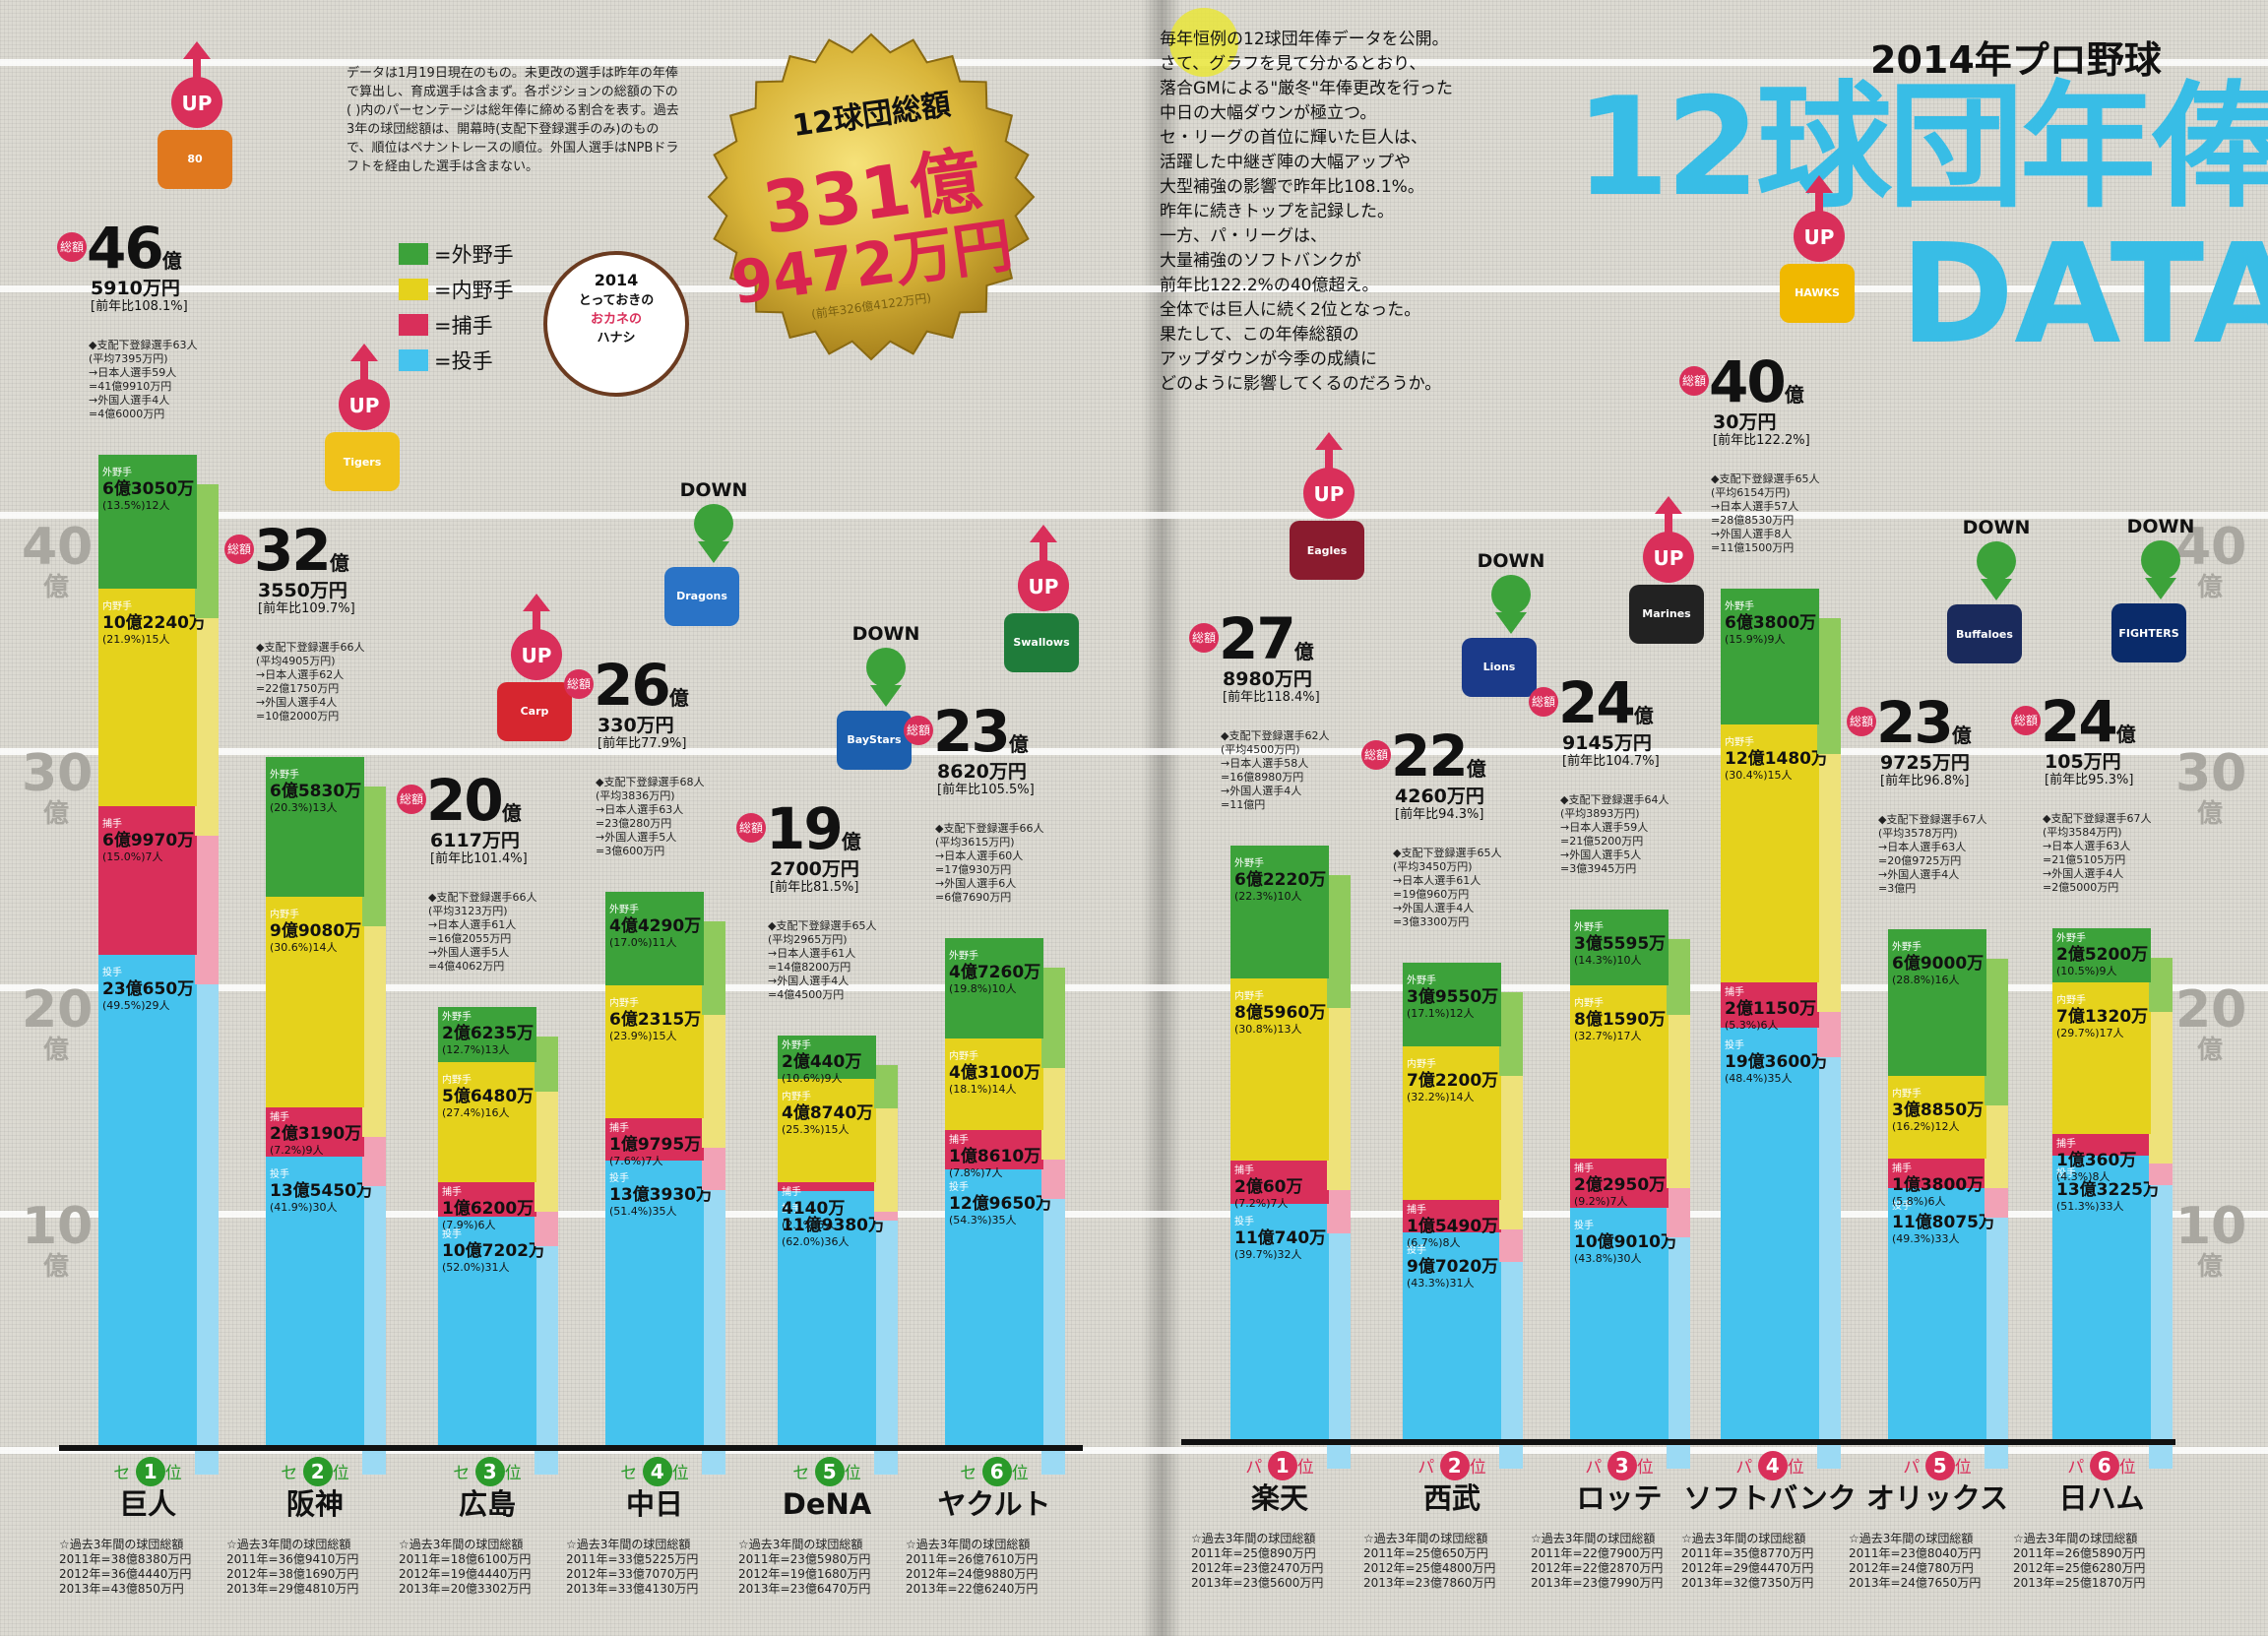  What do you see at coordinates (292, 1589) in the screenshot?
I see `history-line: 2013年=29億4810万円` at bounding box center [292, 1589].